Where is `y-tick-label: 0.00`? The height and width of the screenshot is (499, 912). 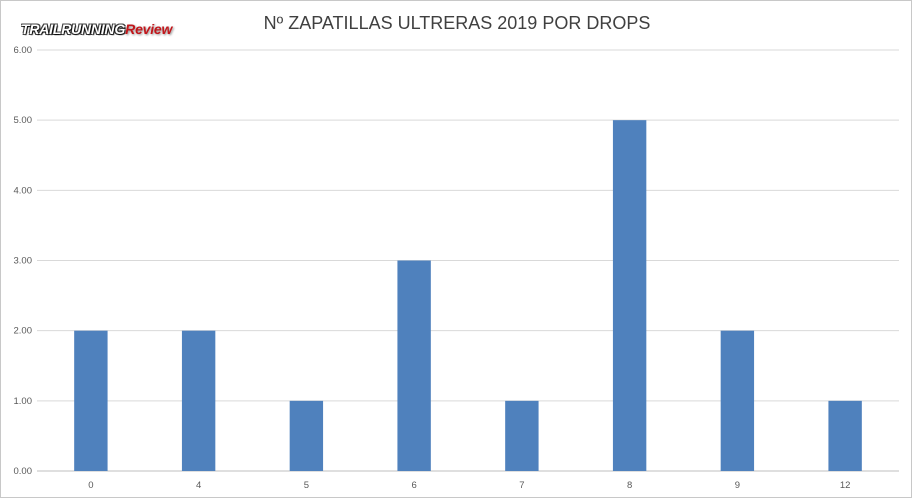
y-tick-label: 0.00 is located at coordinates (23, 471).